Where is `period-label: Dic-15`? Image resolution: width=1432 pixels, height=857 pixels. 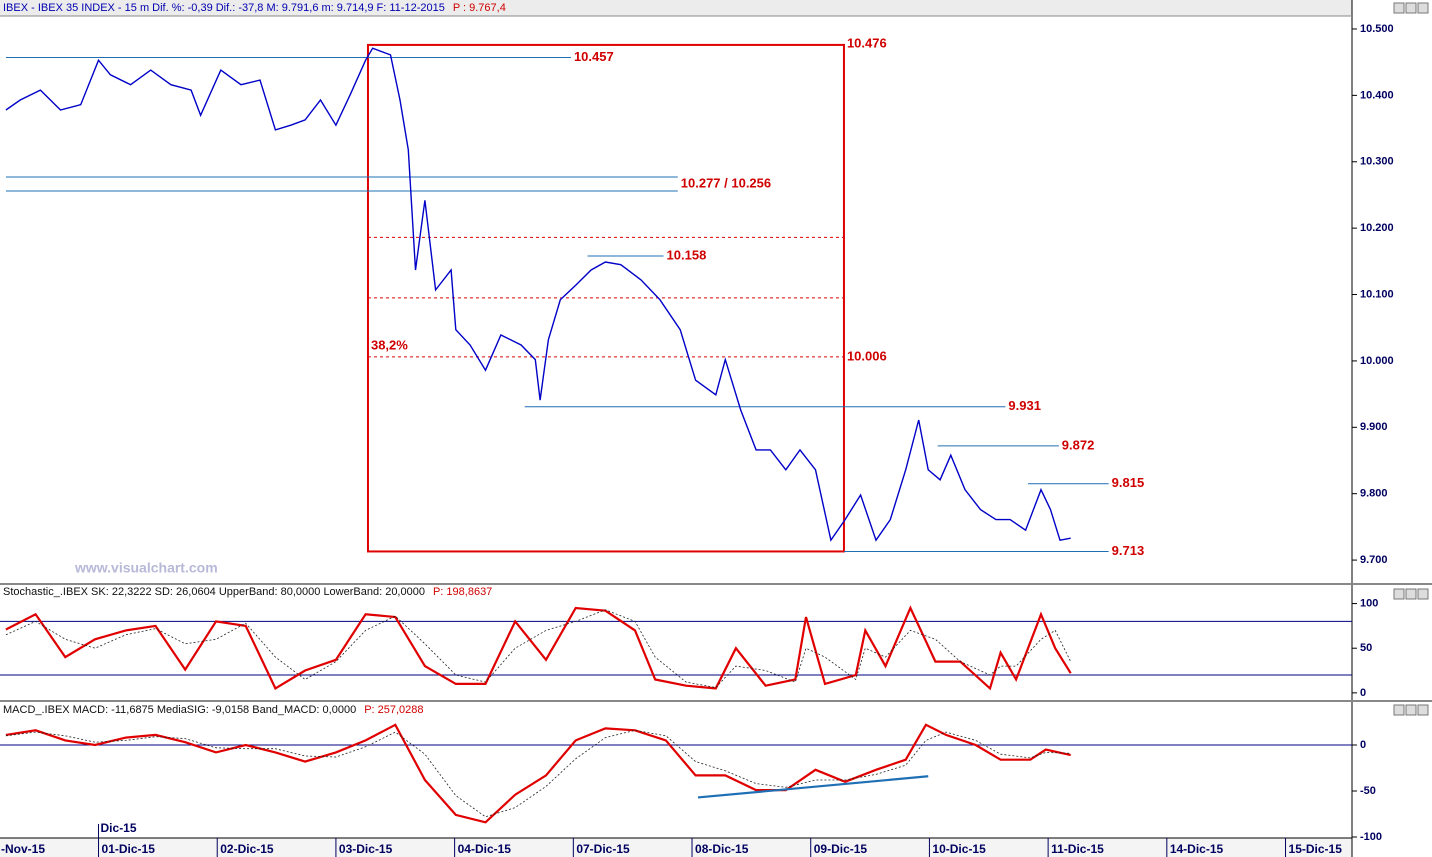 period-label: Dic-15 is located at coordinates (119, 828).